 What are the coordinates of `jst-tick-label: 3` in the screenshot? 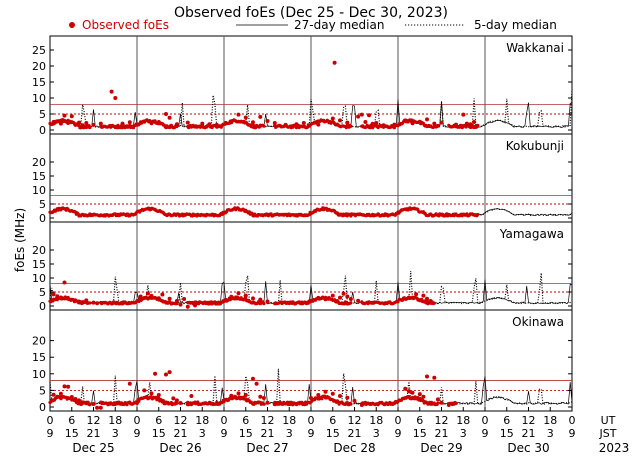 It's located at (115, 433).